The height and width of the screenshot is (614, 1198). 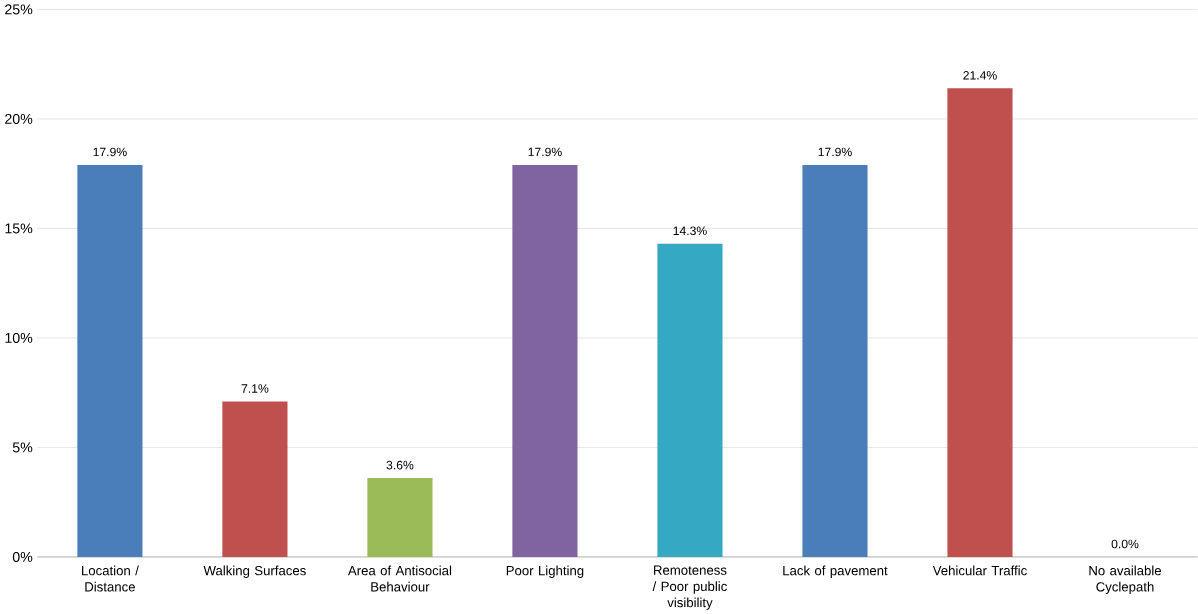 I want to click on data-label: 0.0%, so click(x=1125, y=544).